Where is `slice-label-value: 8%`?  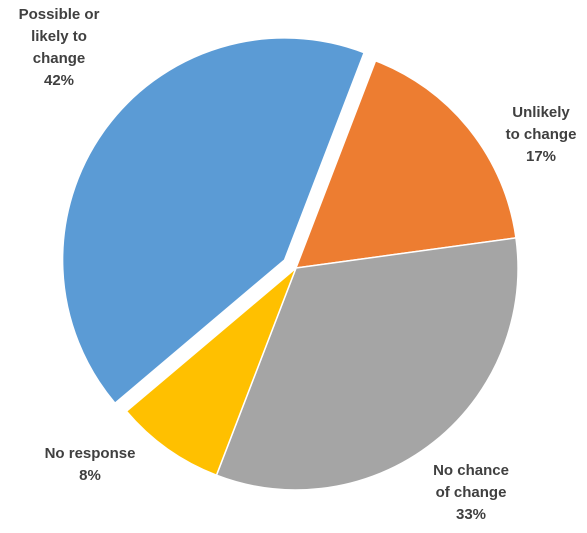
slice-label-value: 8% is located at coordinates (90, 475).